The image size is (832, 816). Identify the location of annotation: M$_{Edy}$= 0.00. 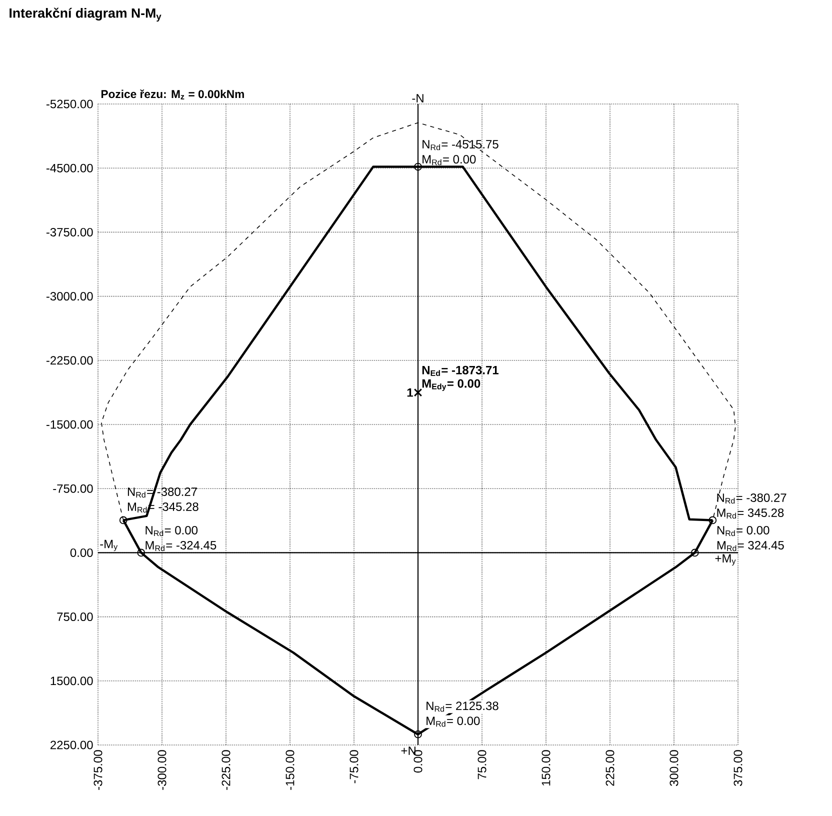
(451, 385).